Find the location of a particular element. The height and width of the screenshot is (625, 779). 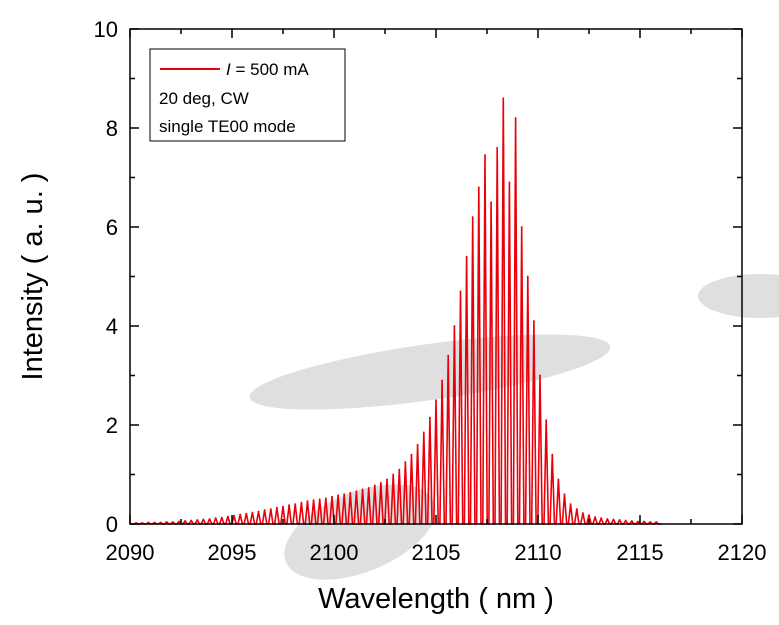

y-tick-label: 2 is located at coordinates (112, 425).